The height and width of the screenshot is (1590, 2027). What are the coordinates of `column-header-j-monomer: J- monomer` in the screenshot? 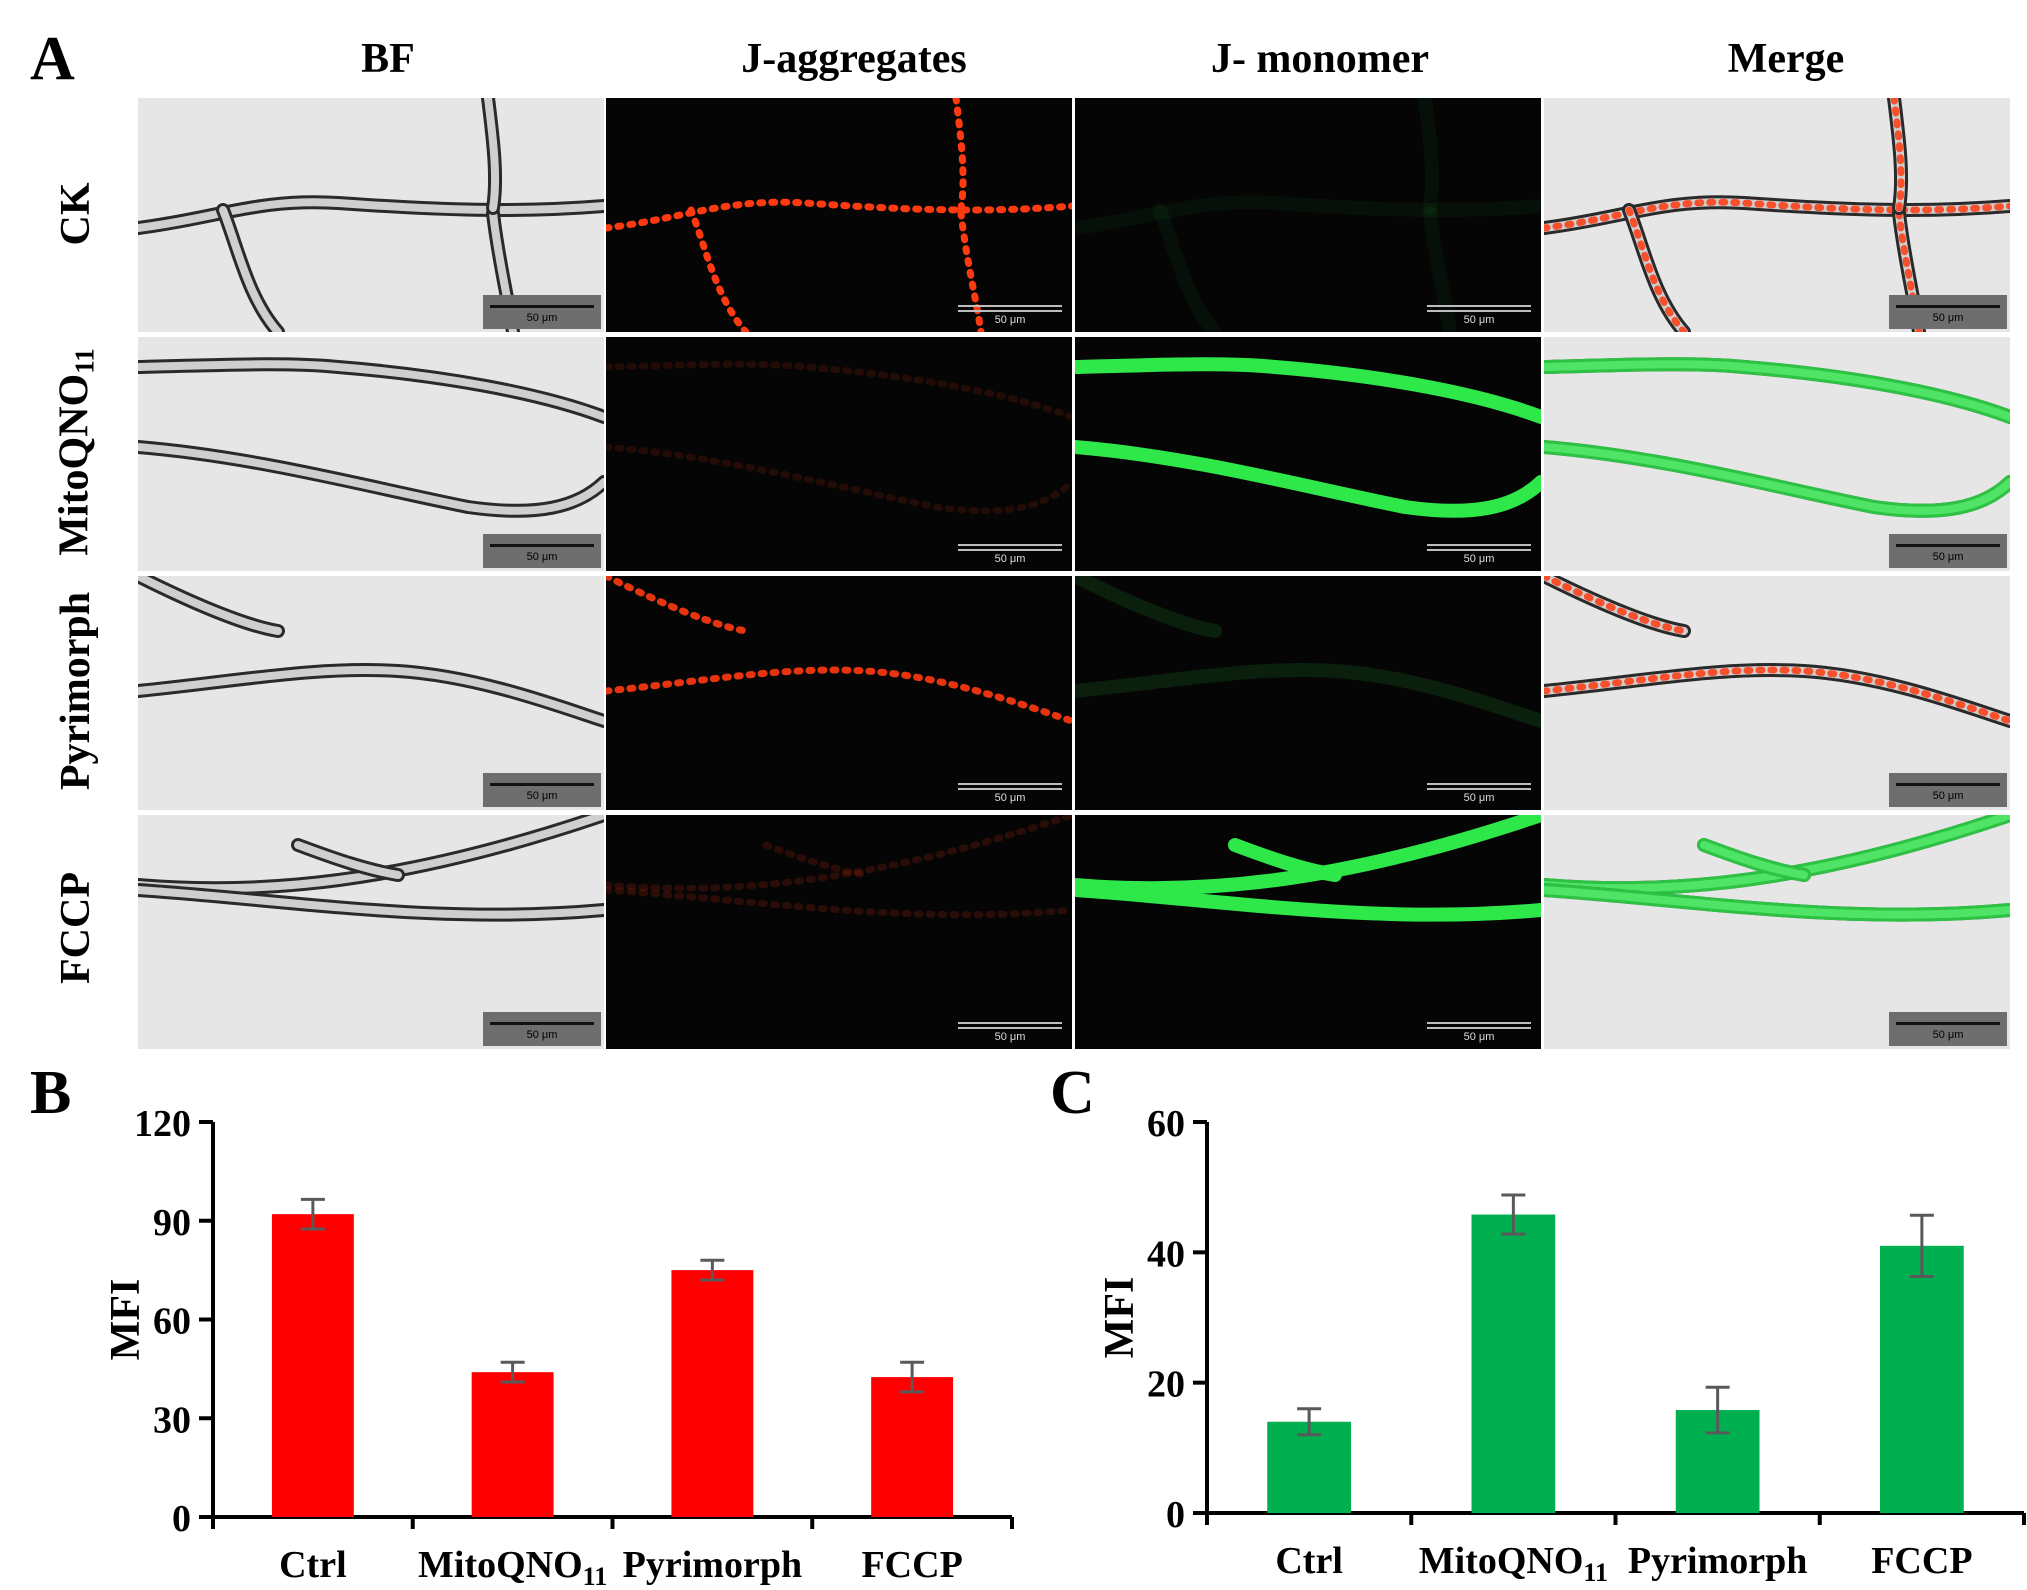 It's located at (1320, 59).